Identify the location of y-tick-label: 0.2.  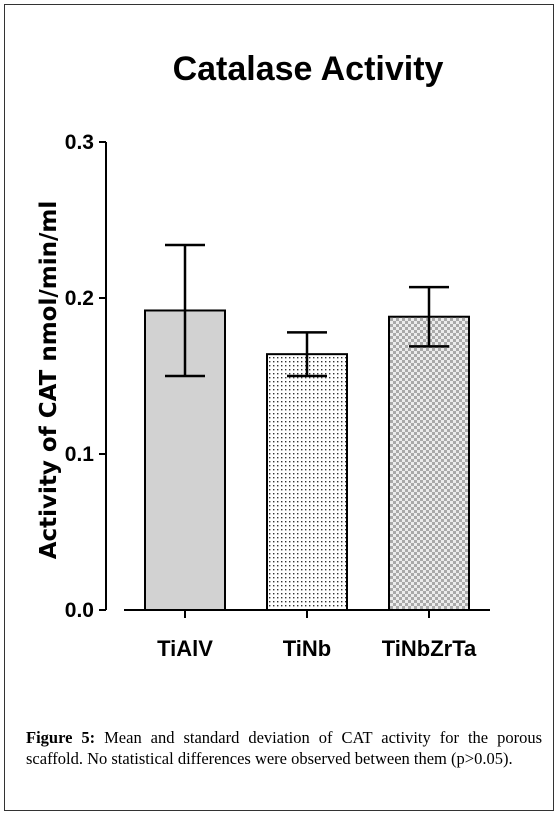
(79, 298).